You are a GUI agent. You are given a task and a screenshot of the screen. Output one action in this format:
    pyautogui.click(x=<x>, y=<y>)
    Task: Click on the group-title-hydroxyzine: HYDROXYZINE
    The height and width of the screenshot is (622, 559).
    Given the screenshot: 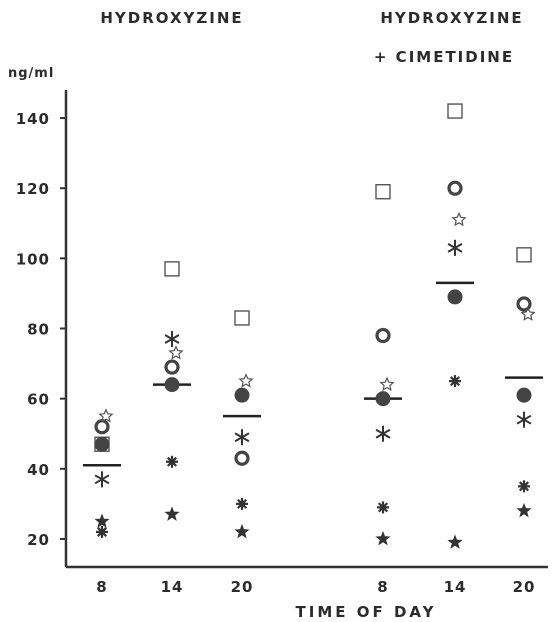 What is the action you would take?
    pyautogui.click(x=171, y=18)
    